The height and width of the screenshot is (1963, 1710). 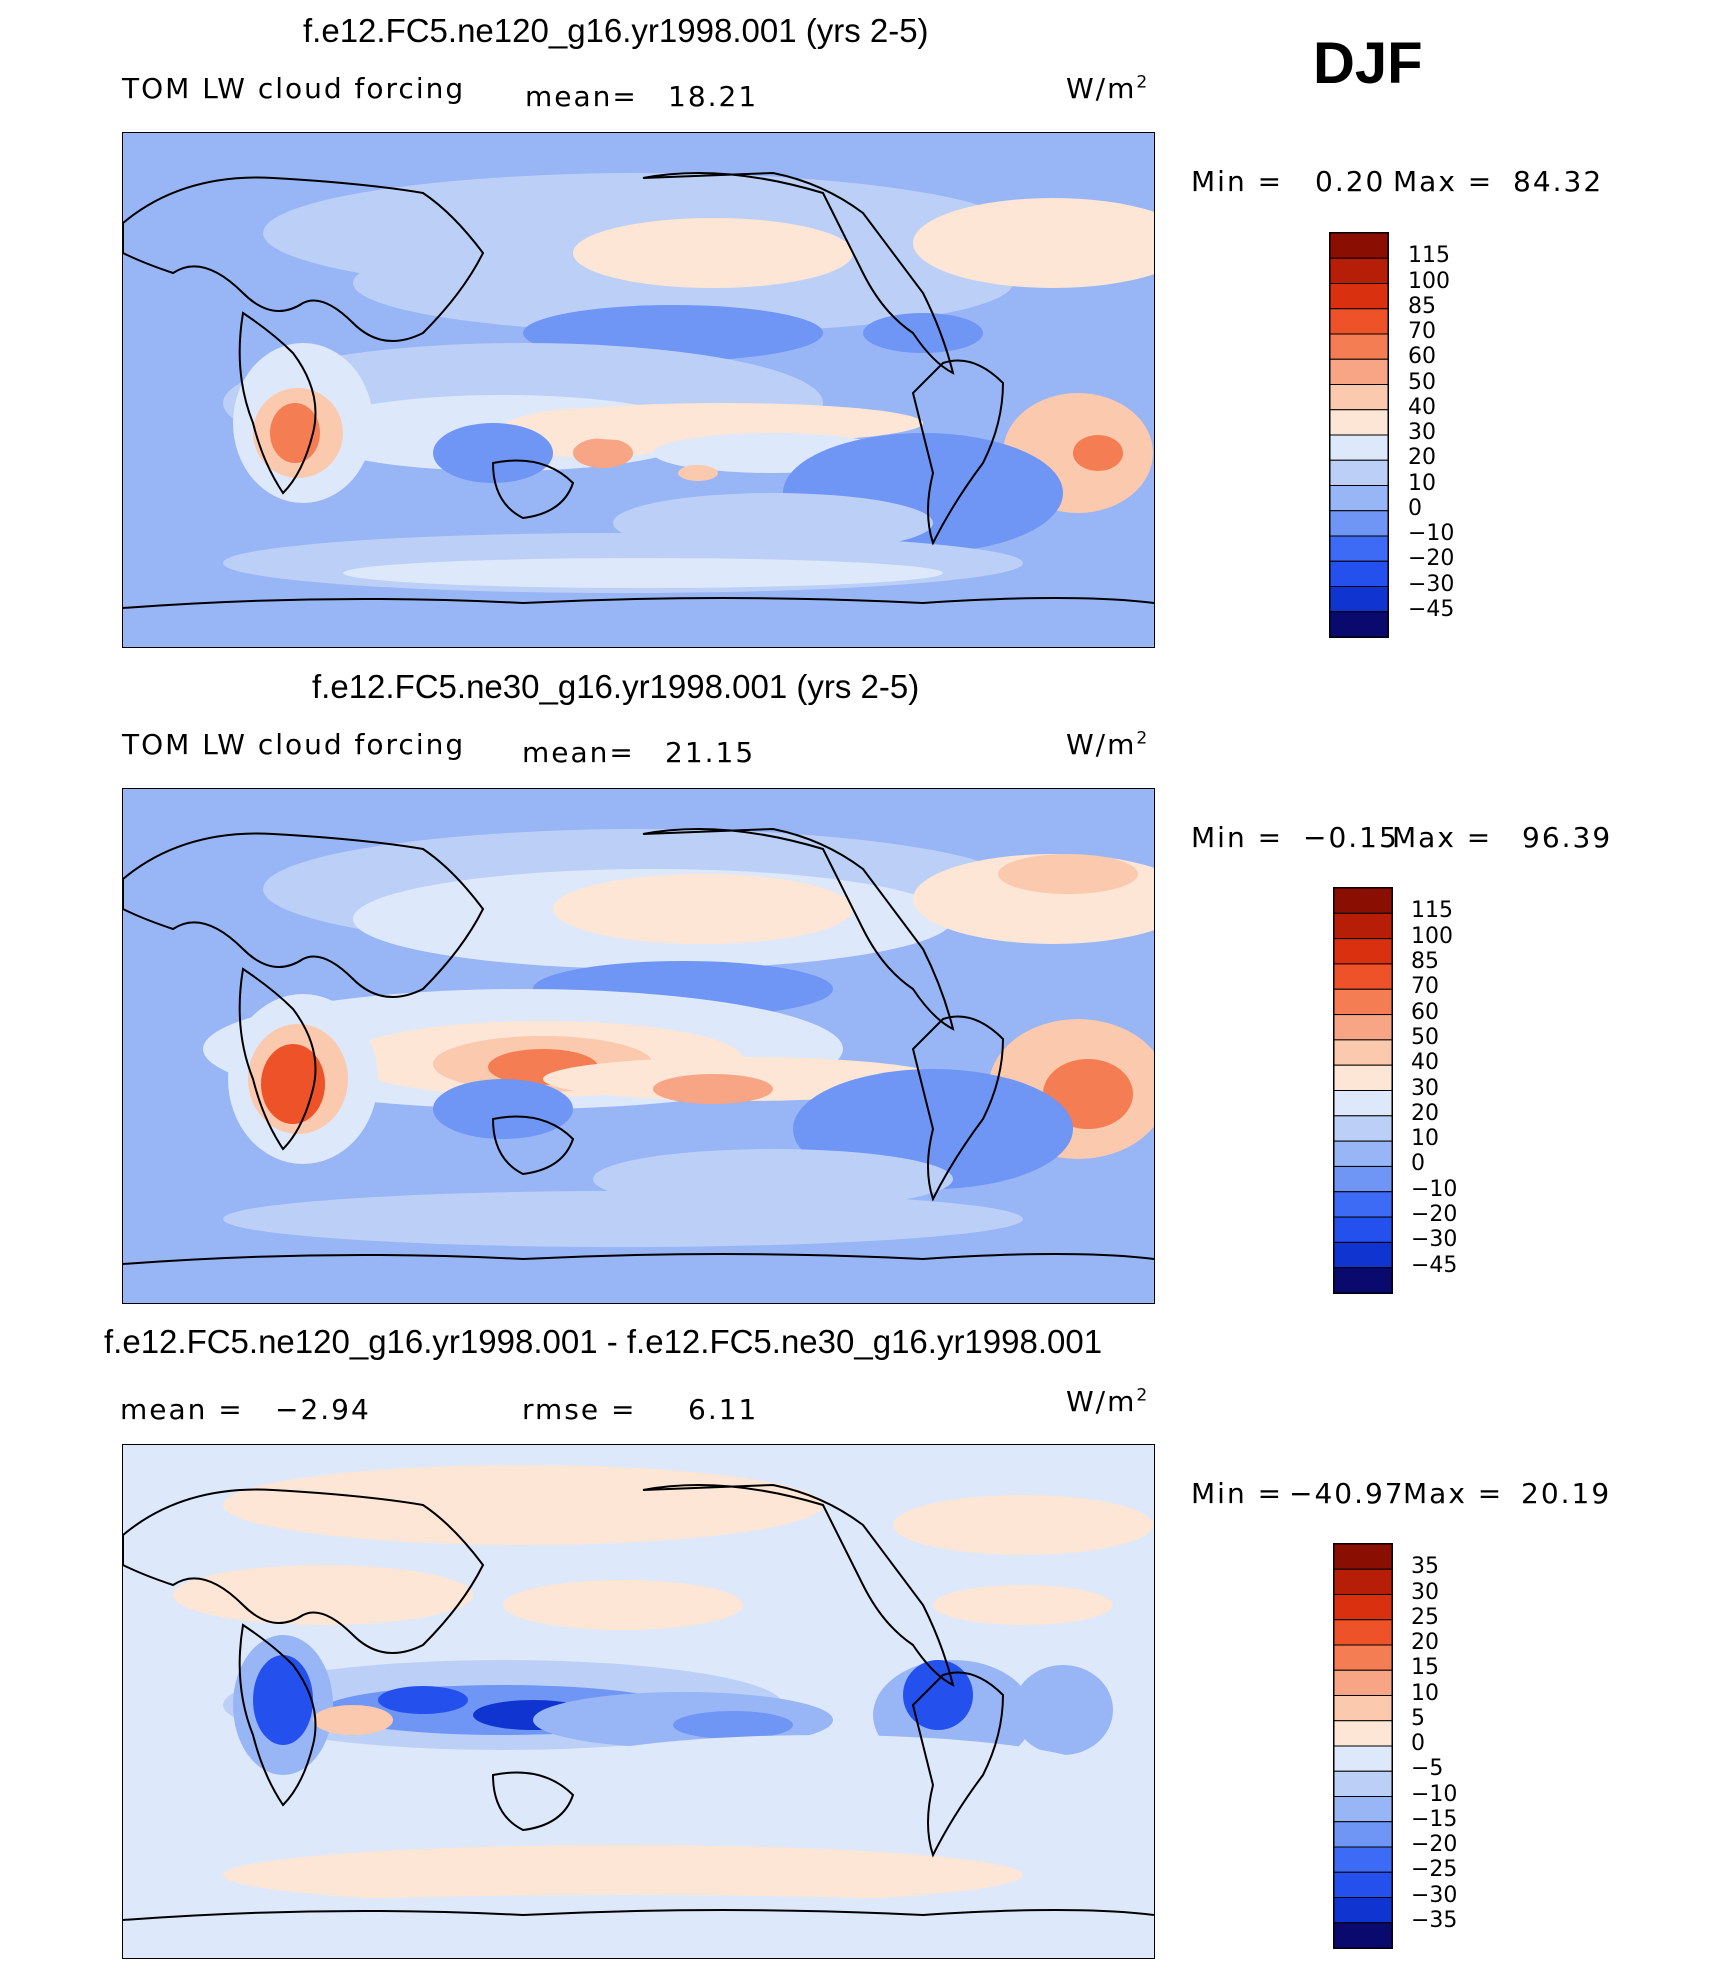 I want to click on panel1-colorbar-tick: 115, so click(x=1429, y=256).